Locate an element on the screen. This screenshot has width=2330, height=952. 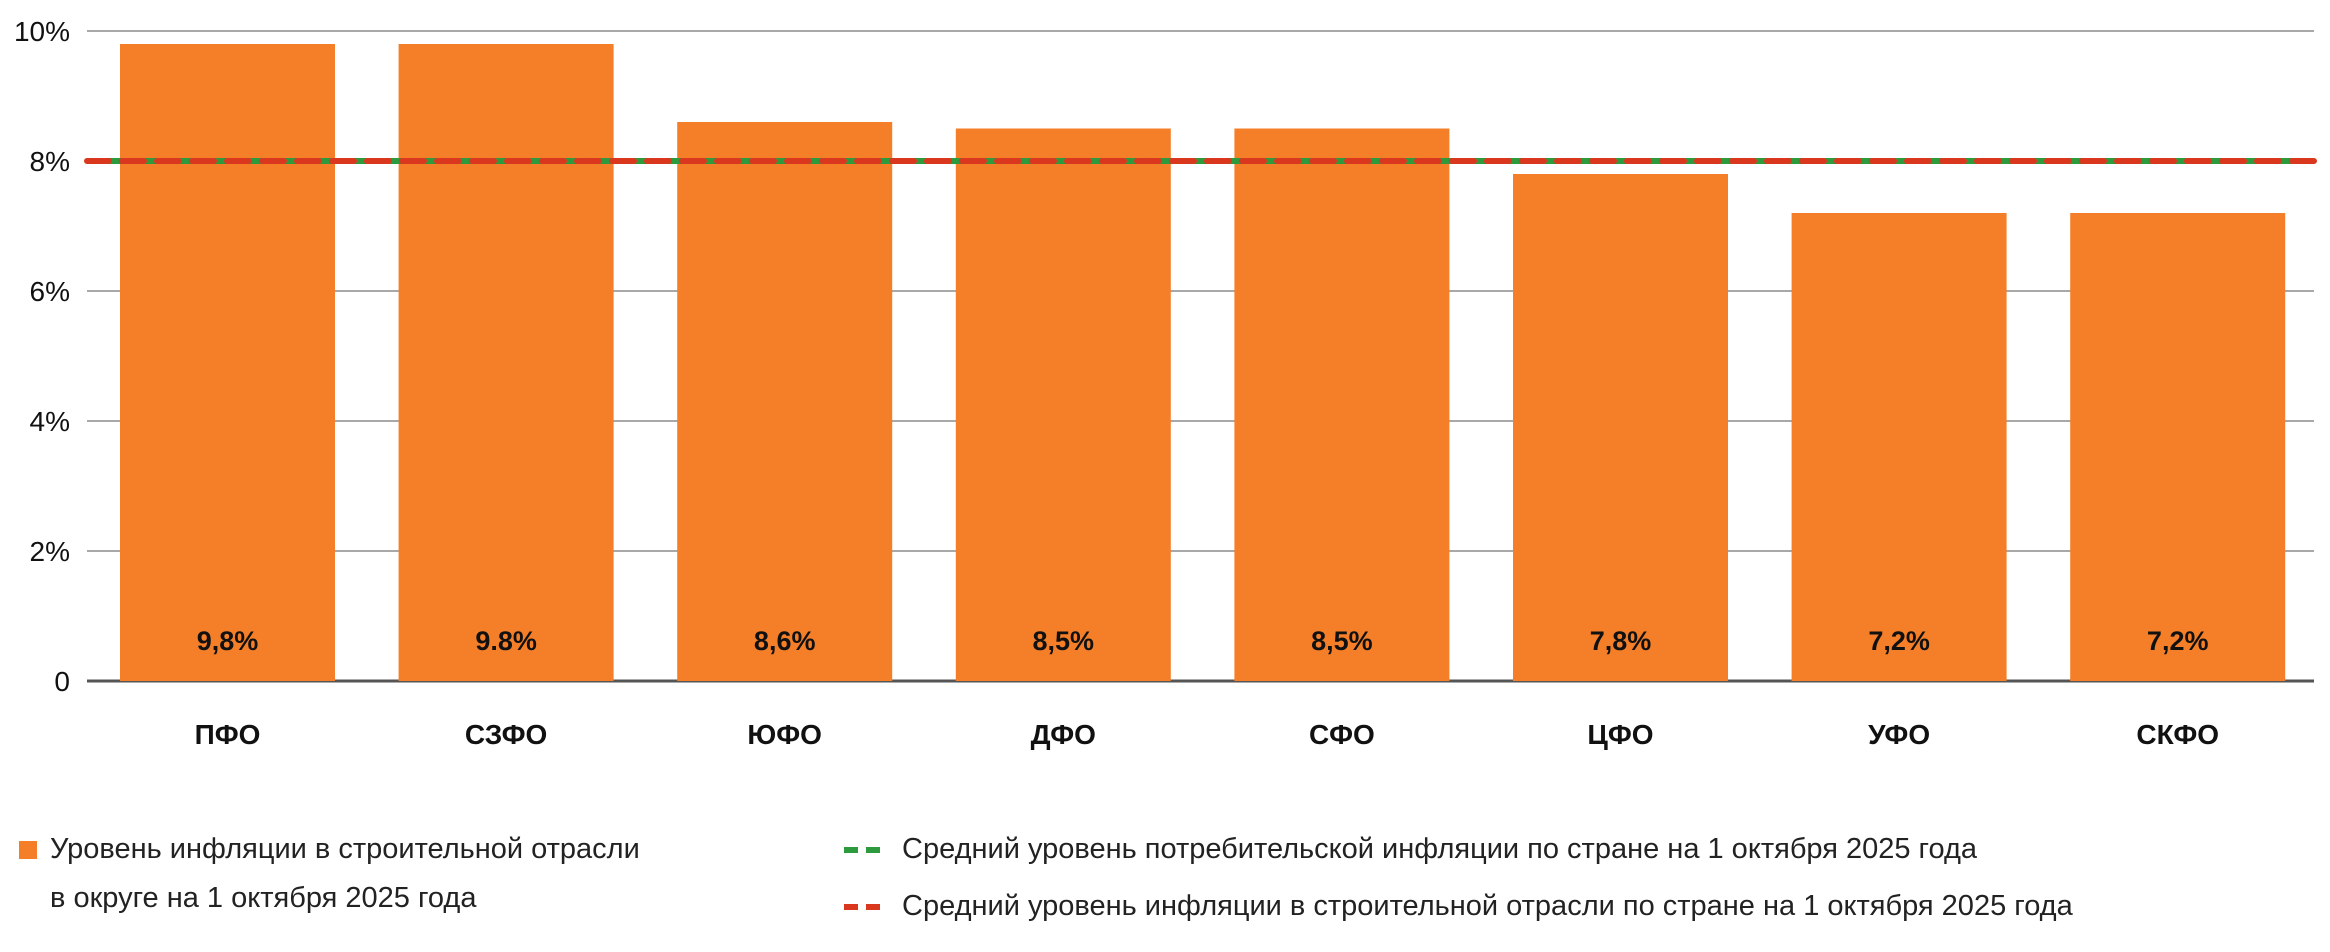
legend-green-dash-icon is located at coordinates (864, 850).